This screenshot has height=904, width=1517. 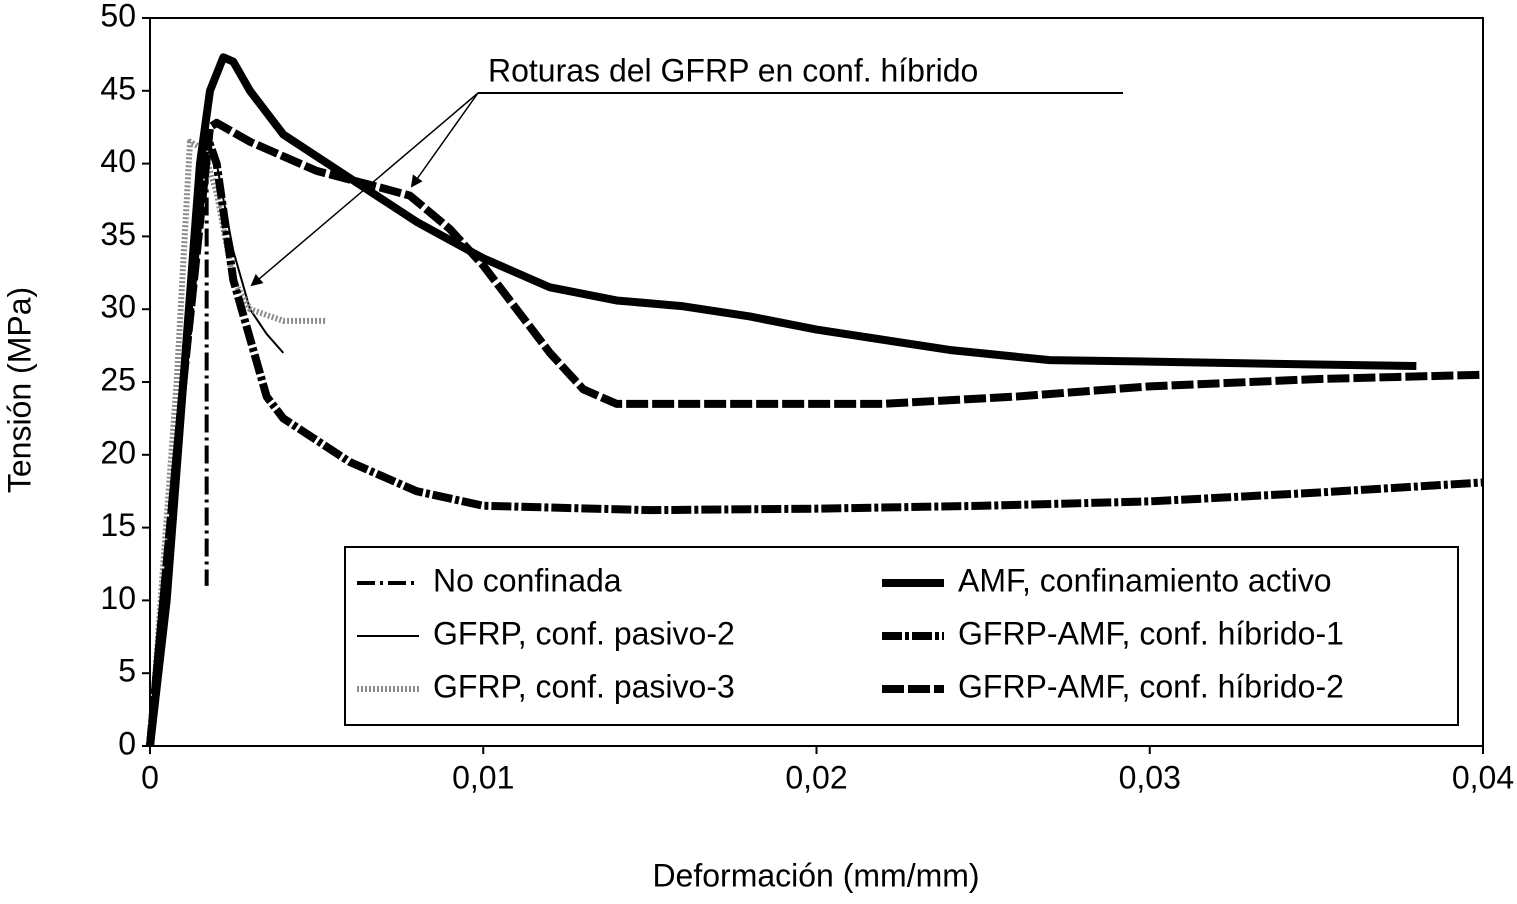 What do you see at coordinates (118, 598) in the screenshot?
I see `y-tick-label: 10` at bounding box center [118, 598].